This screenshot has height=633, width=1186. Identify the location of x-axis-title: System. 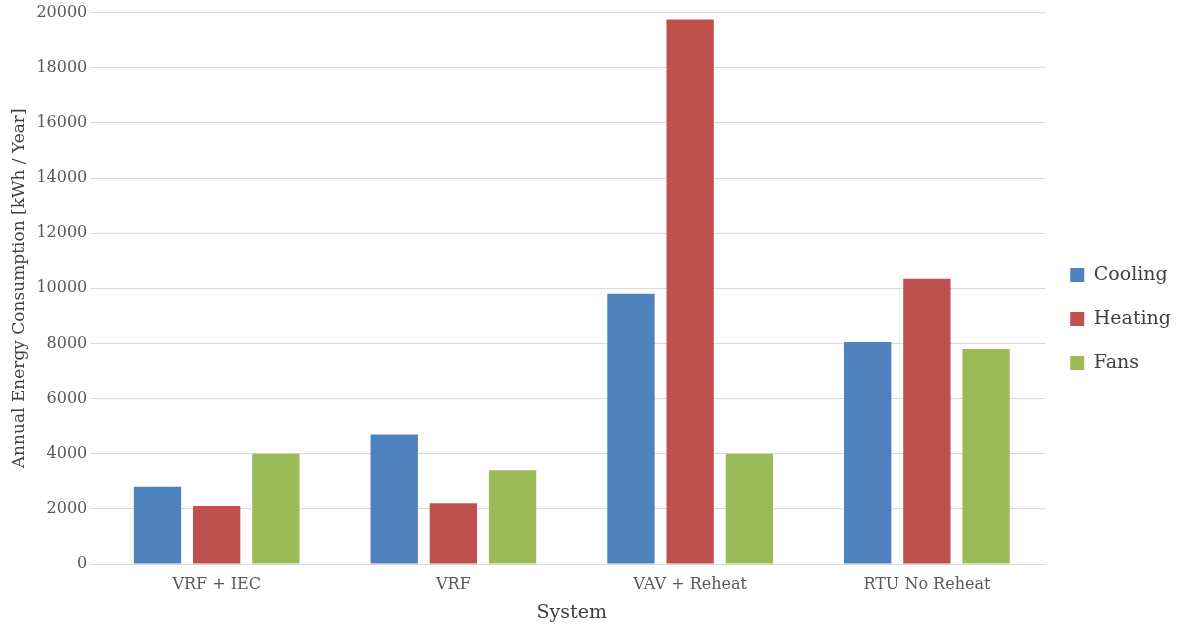
(571, 610).